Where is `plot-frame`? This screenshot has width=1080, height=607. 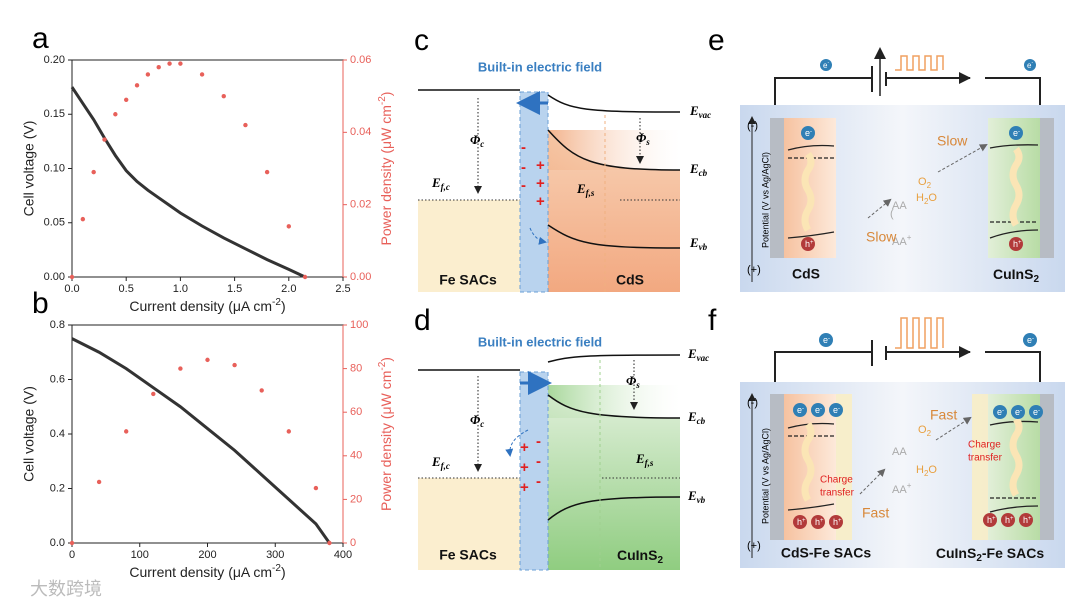 plot-frame is located at coordinates (207, 168).